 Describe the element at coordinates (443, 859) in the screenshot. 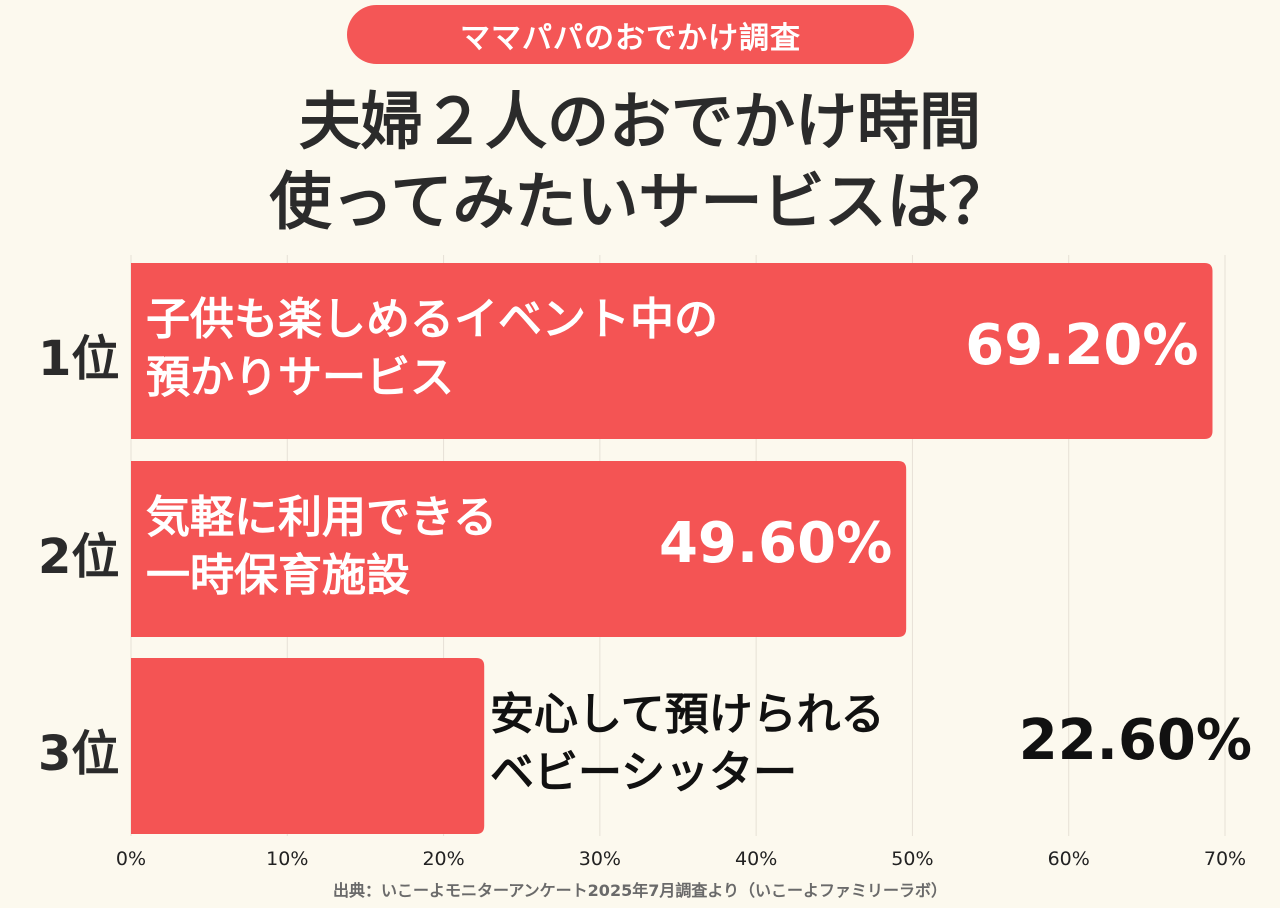

I see `x-tick-label: 20%` at that location.